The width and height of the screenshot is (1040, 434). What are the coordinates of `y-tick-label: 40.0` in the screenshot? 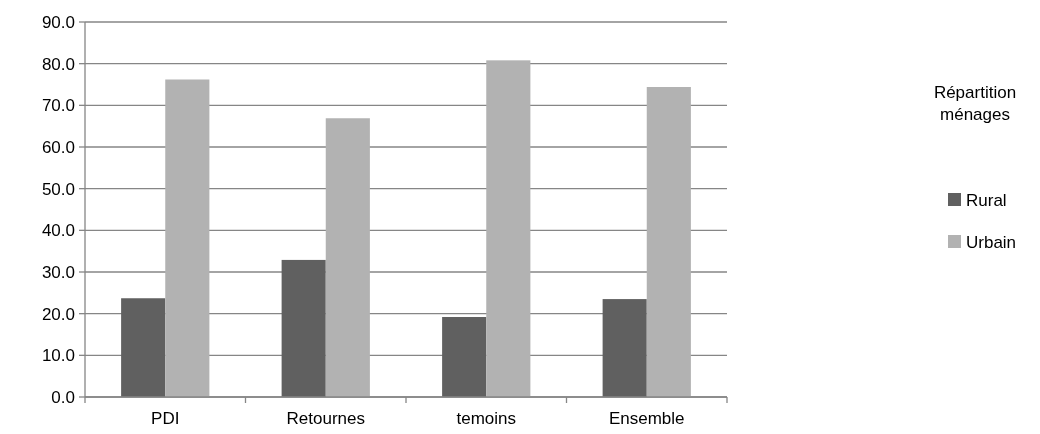 It's located at (58, 231).